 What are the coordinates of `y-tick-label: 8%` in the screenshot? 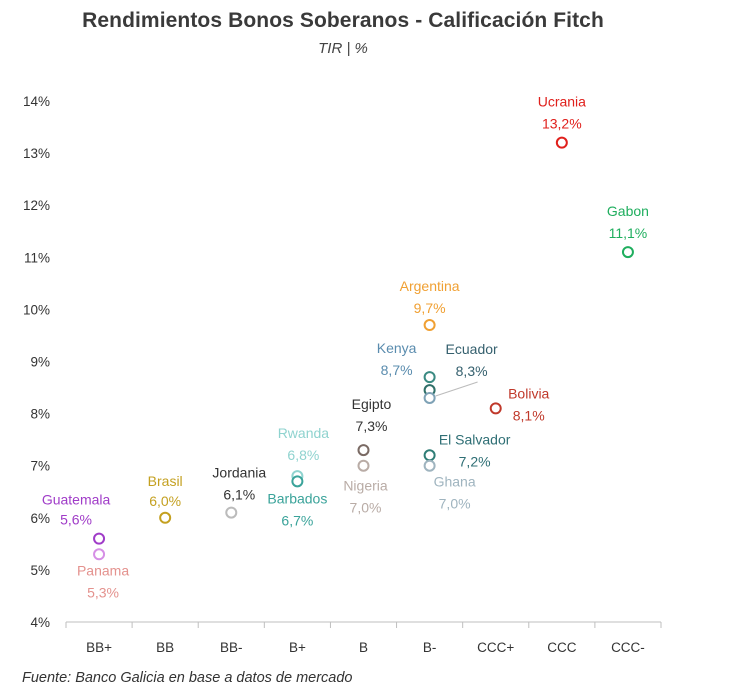 It's located at (40, 414).